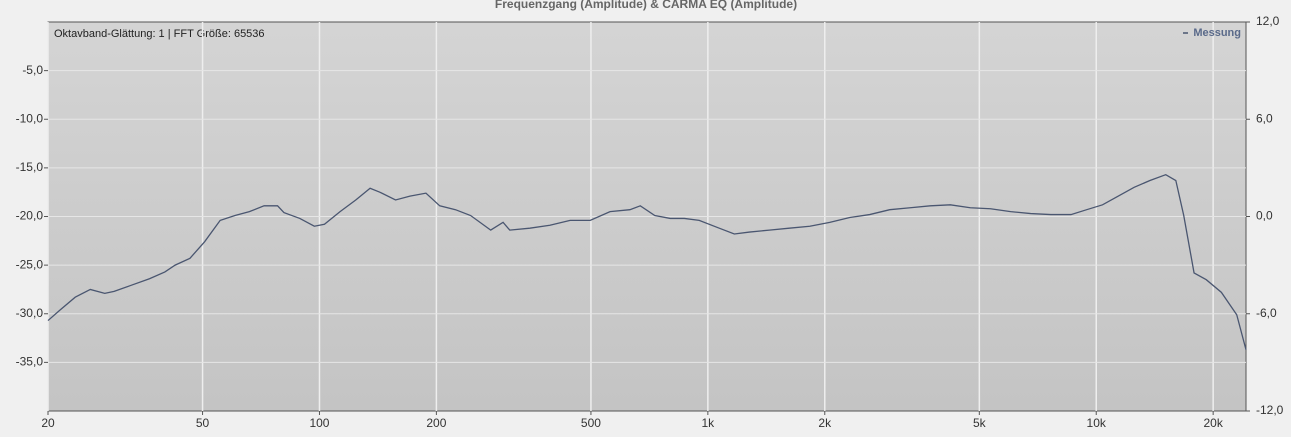 This screenshot has height=437, width=1291. I want to click on y-tick-label: -15,0, so click(30, 167).